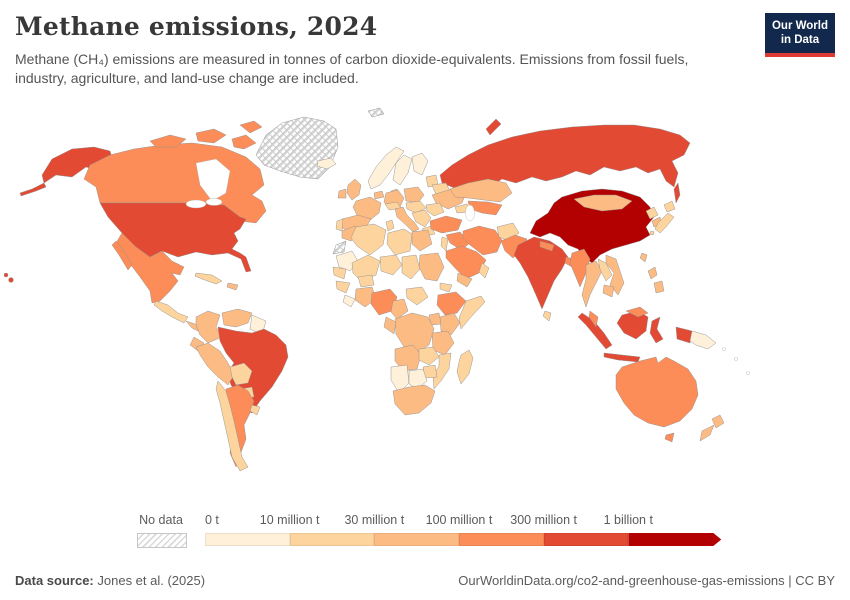 This screenshot has width=850, height=600. Describe the element at coordinates (162, 540) in the screenshot. I see `legend-no-data-swatch` at that location.